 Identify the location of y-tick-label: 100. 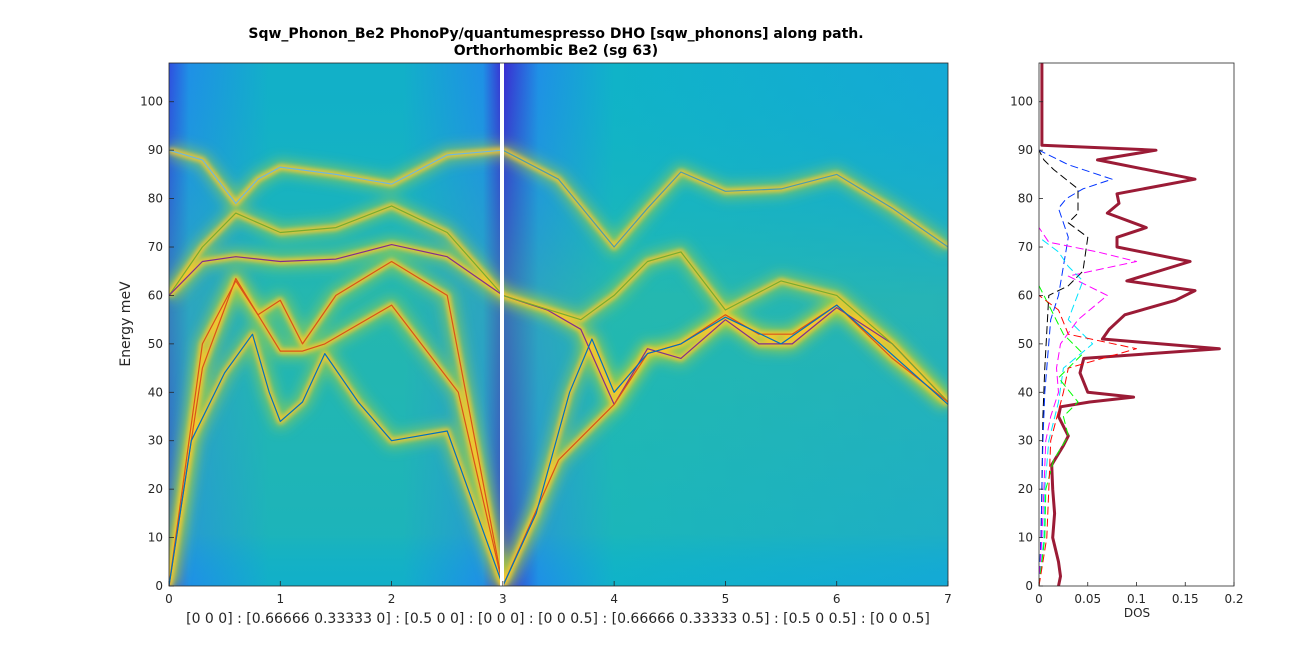
(151, 102).